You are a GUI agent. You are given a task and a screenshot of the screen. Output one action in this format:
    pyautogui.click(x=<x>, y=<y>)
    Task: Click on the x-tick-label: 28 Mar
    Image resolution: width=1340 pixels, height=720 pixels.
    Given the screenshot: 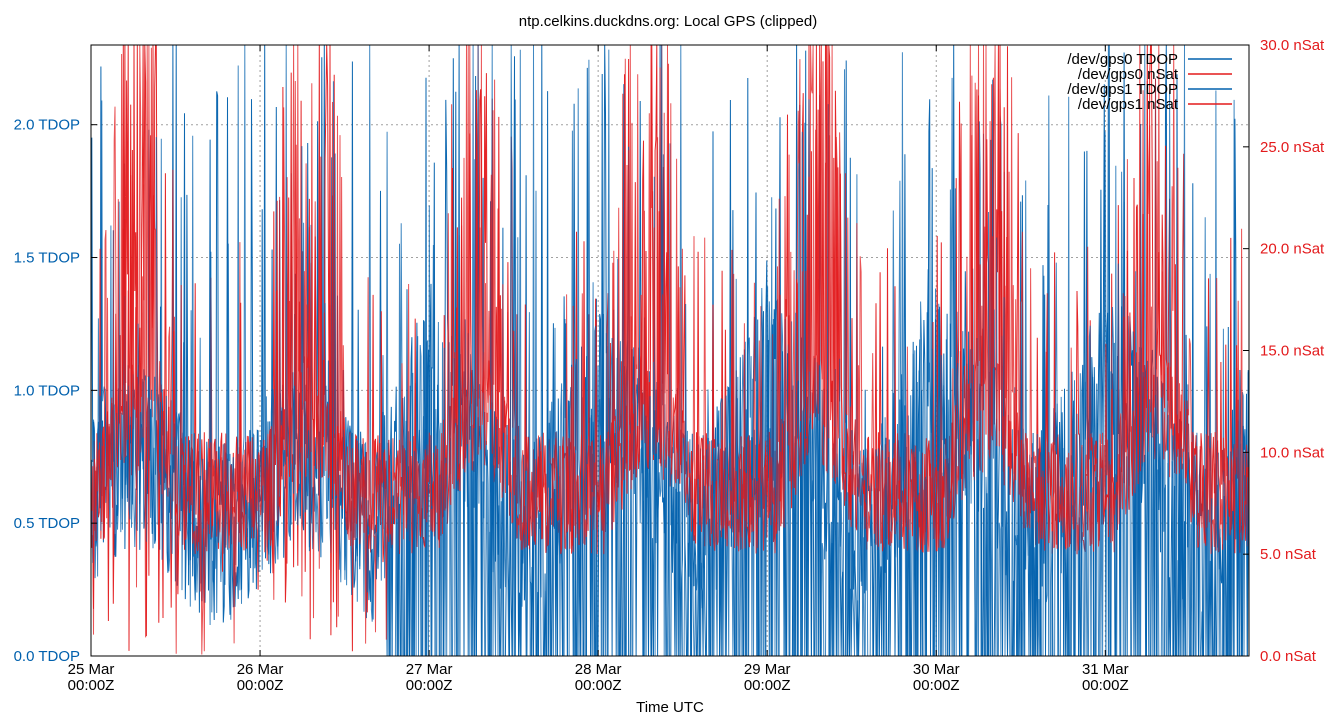 What is the action you would take?
    pyautogui.click(x=598, y=669)
    